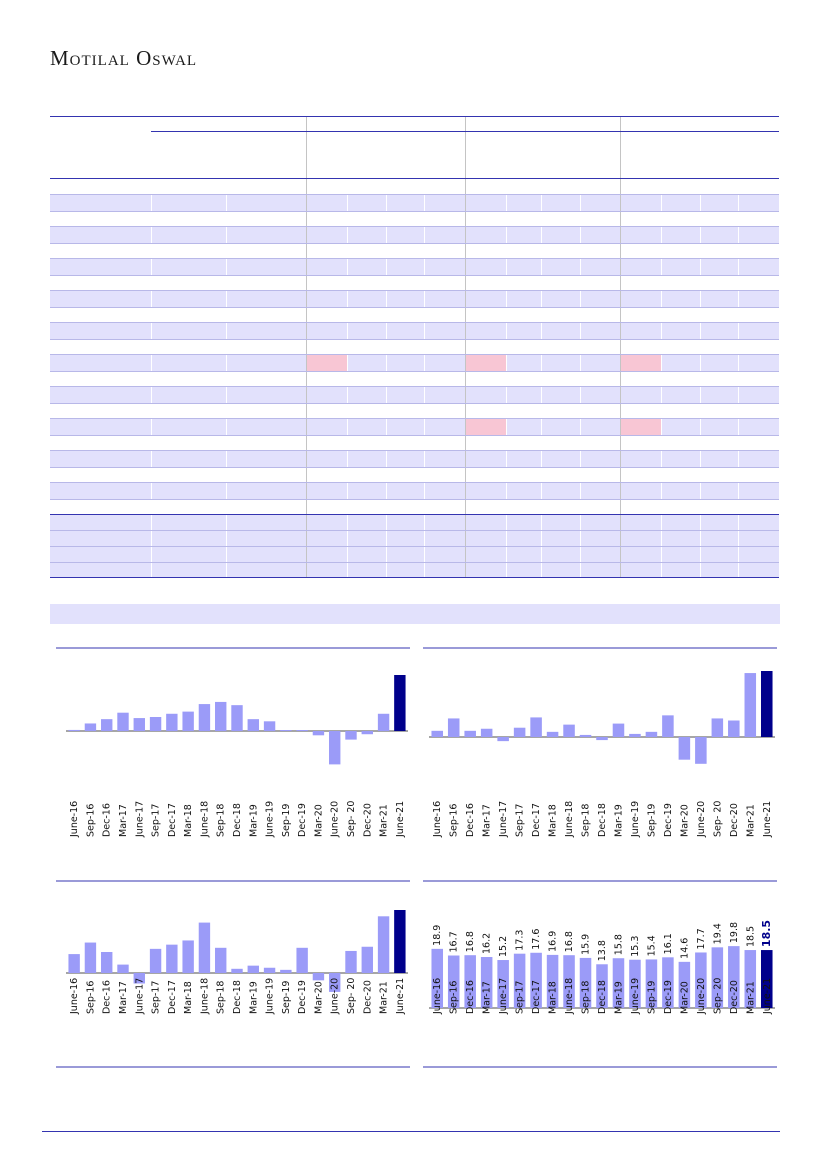 This screenshot has height=1169, width=827. Describe the element at coordinates (415, 614) in the screenshot. I see `section-title-bar` at that location.